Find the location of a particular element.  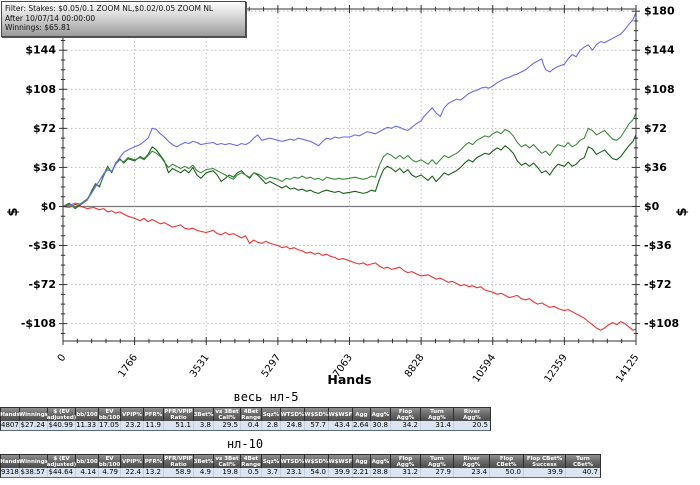

value-cell: 4807 is located at coordinates (10, 425).